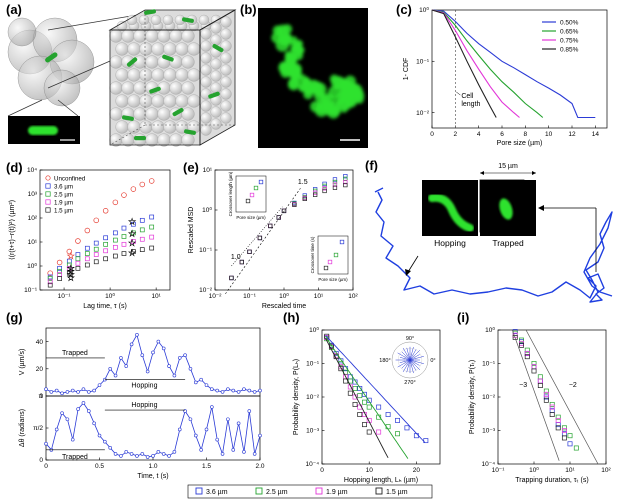  Describe the element at coordinates (489, 431) in the screenshot. I see `y-tick-label: 10⁻³` at that location.